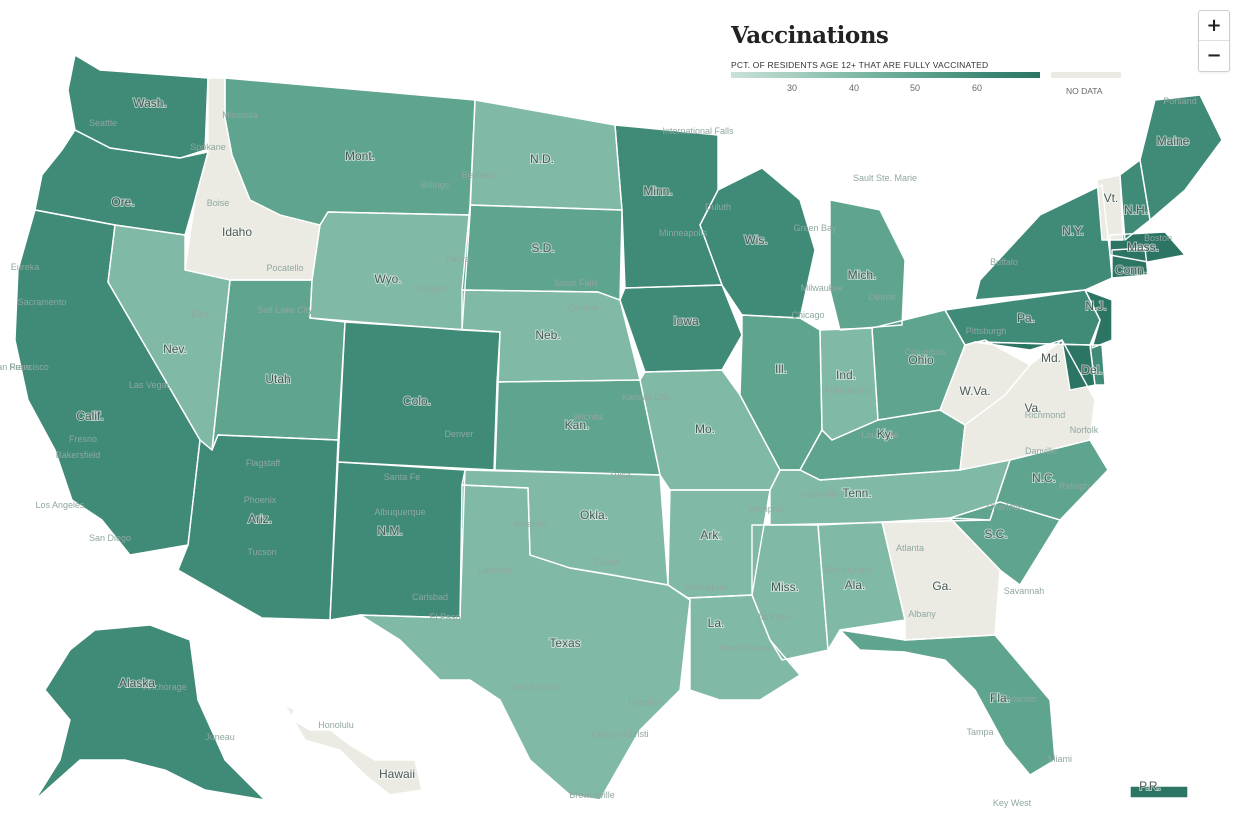 This screenshot has height=824, width=1238. What do you see at coordinates (89, 416) in the screenshot?
I see `state-label-ca: Calif.` at bounding box center [89, 416].